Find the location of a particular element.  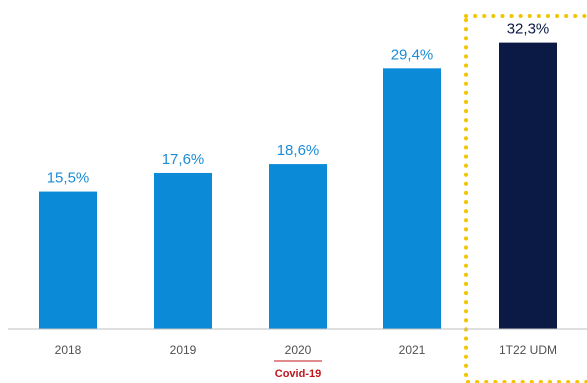

x-tick-label: 2019 is located at coordinates (183, 350).